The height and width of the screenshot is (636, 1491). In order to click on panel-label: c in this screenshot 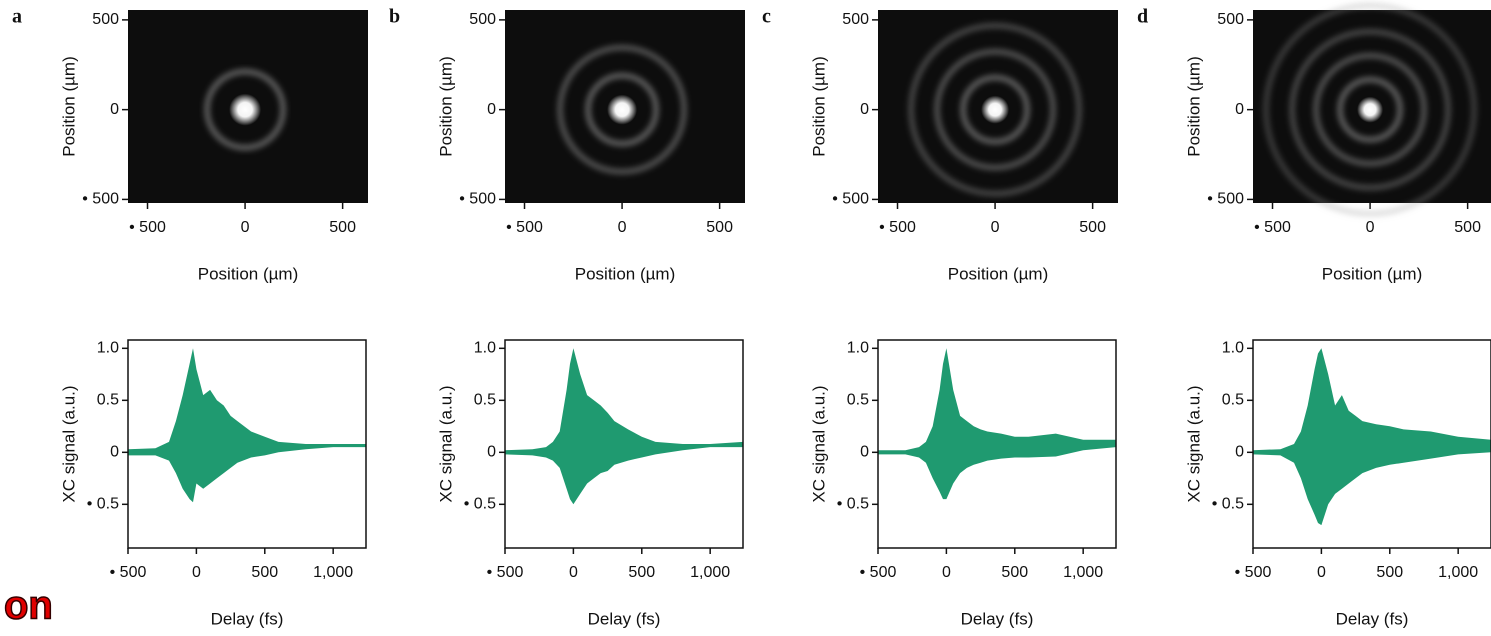, I will do `click(766, 17)`.